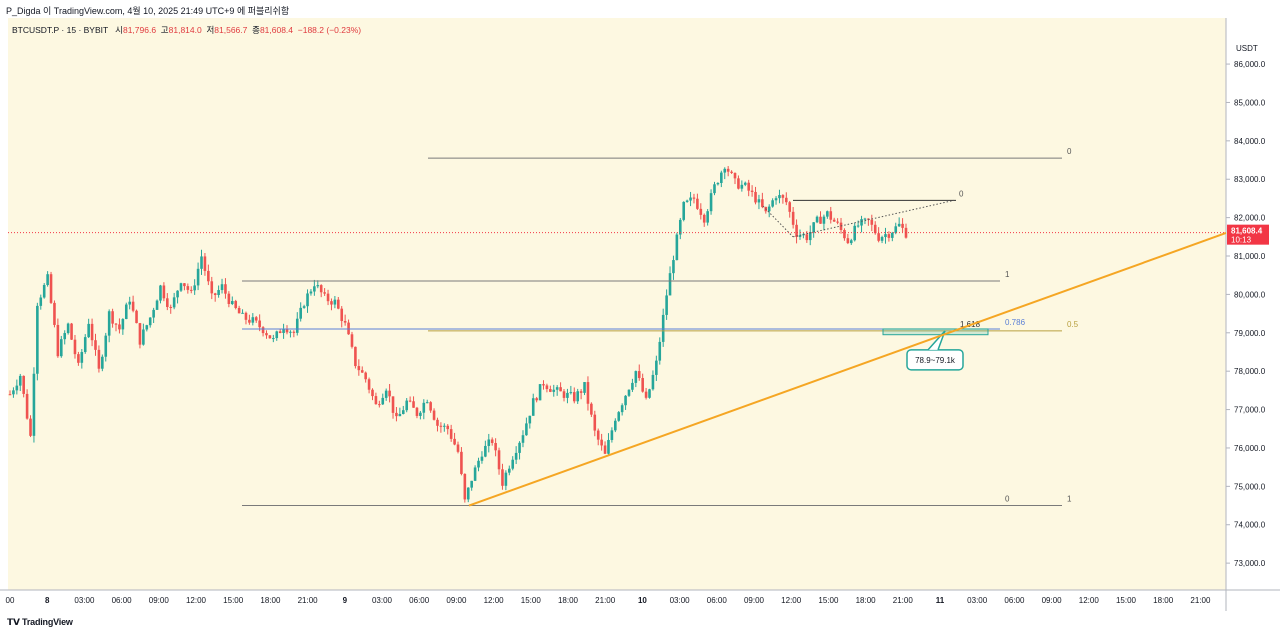 This screenshot has width=1280, height=634. I want to click on y-tick-label: 80,000.0, so click(1250, 294).